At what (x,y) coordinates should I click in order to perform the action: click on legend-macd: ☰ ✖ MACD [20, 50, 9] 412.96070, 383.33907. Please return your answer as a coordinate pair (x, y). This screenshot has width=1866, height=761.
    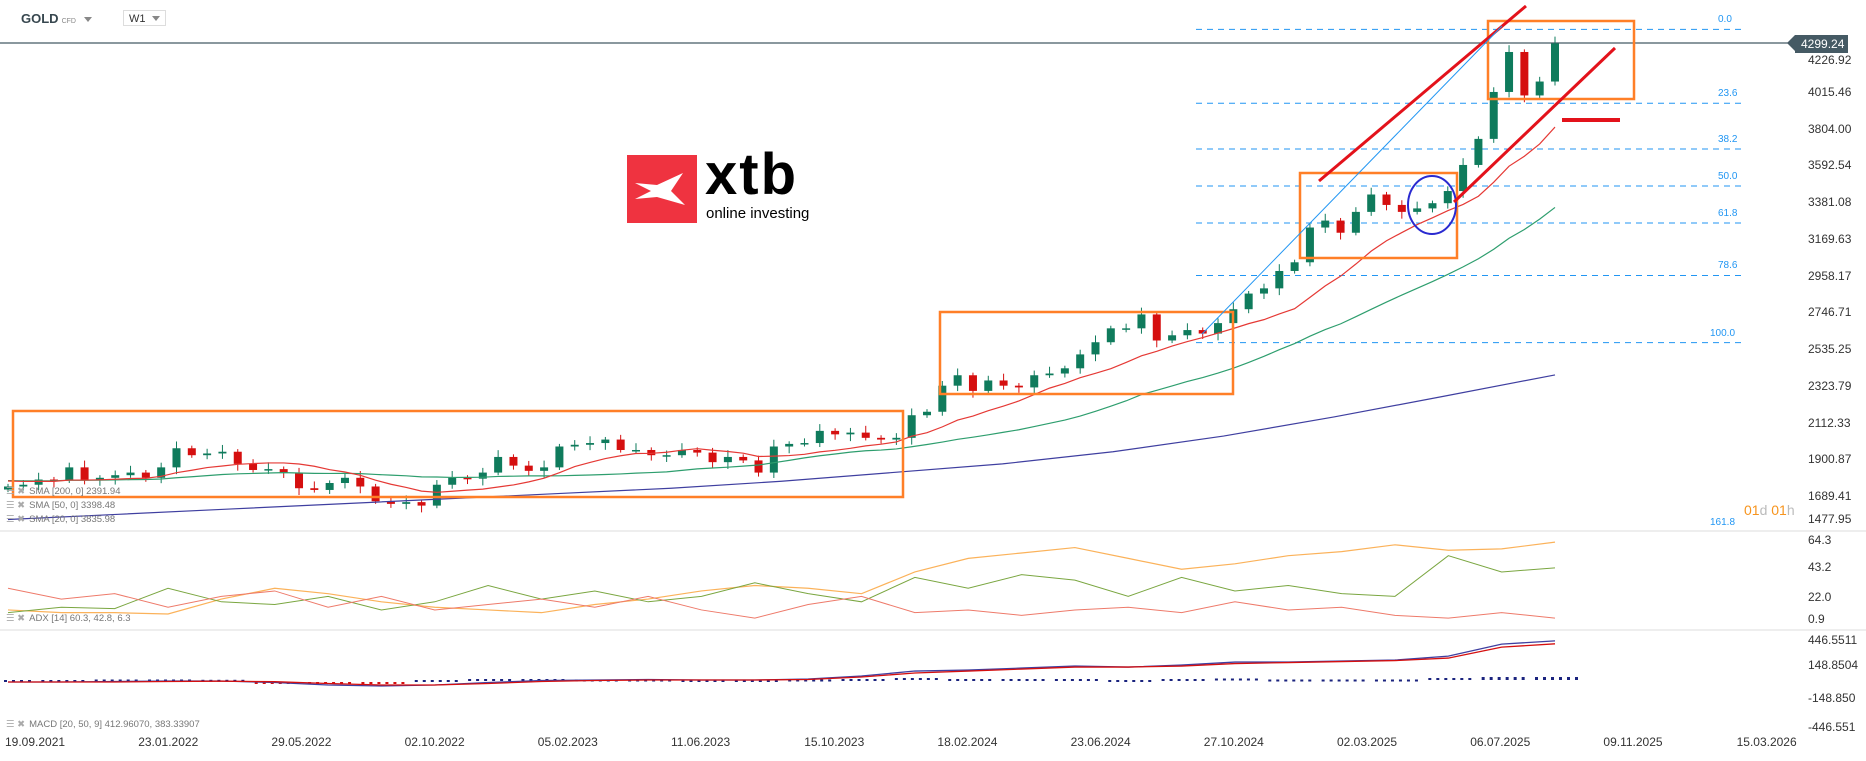
    Looking at the image, I should click on (103, 724).